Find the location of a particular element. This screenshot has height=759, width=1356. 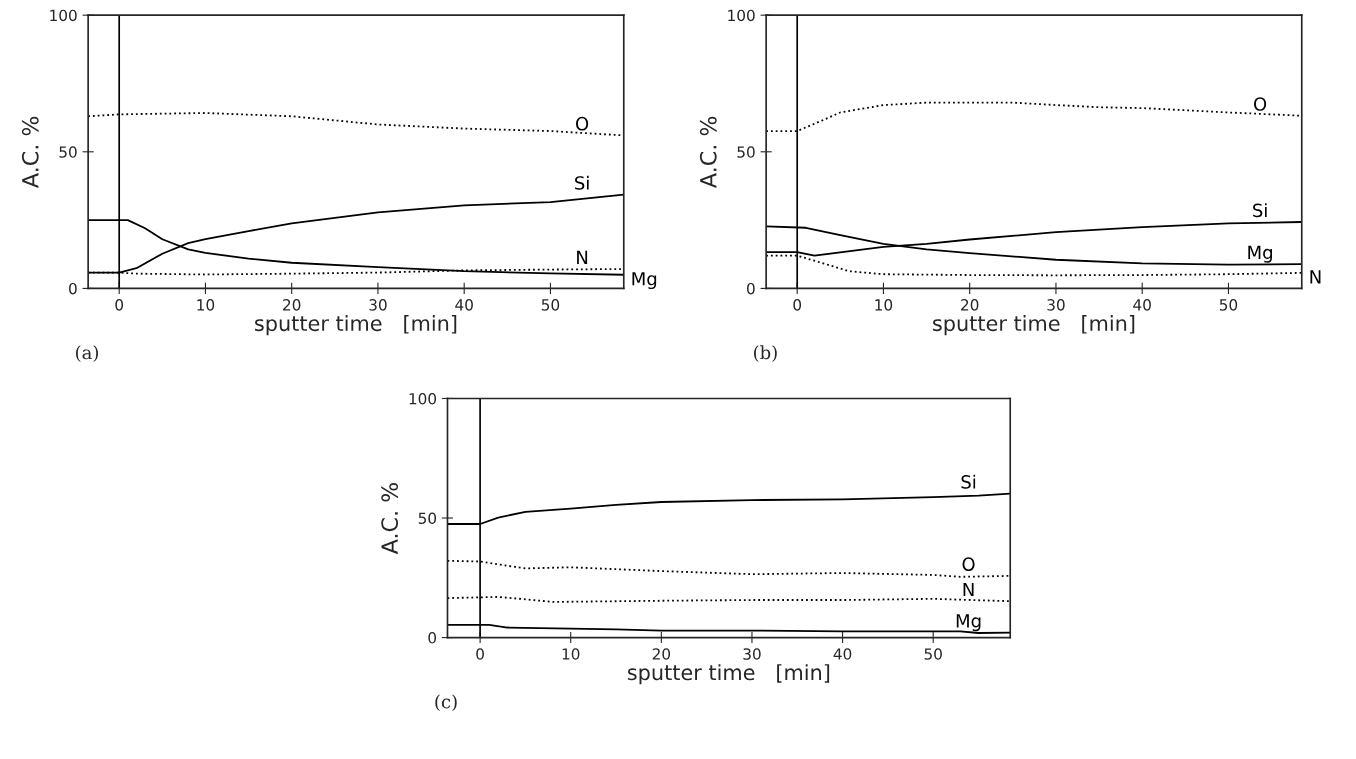

text: (a) is located at coordinates (87, 353).